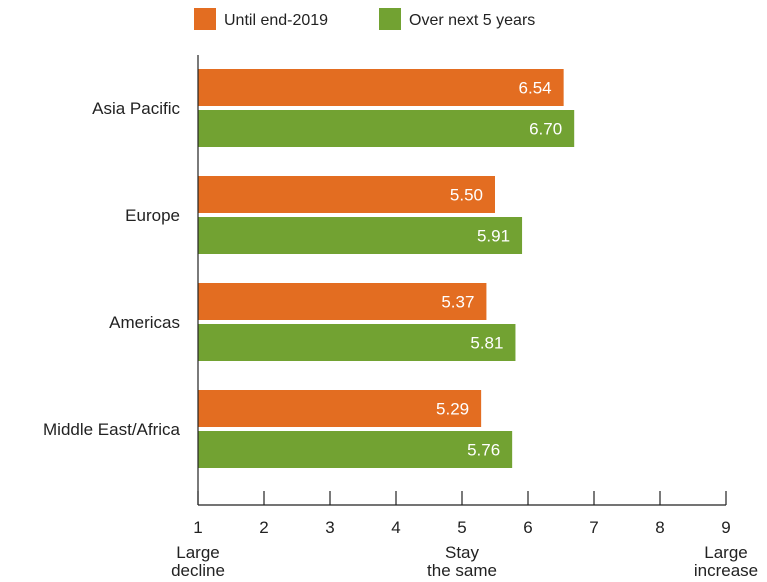 This screenshot has width=767, height=582. I want to click on data-label: 6.54, so click(535, 88).